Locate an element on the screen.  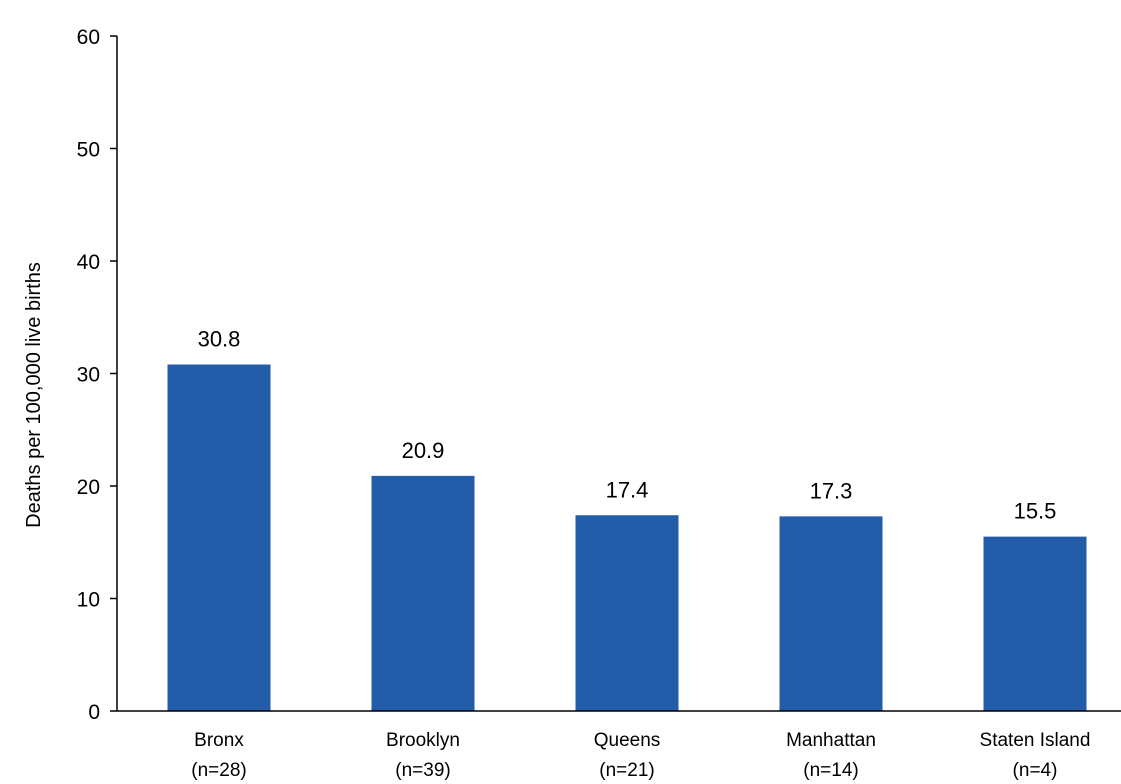
x-category-count: (n=39) is located at coordinates (422, 770).